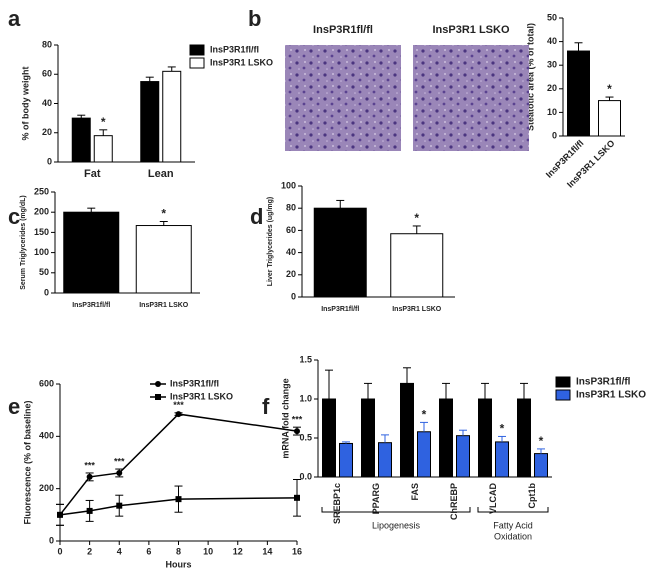 This screenshot has height=573, width=660. I want to click on x-tick-label: 4, so click(119, 551).